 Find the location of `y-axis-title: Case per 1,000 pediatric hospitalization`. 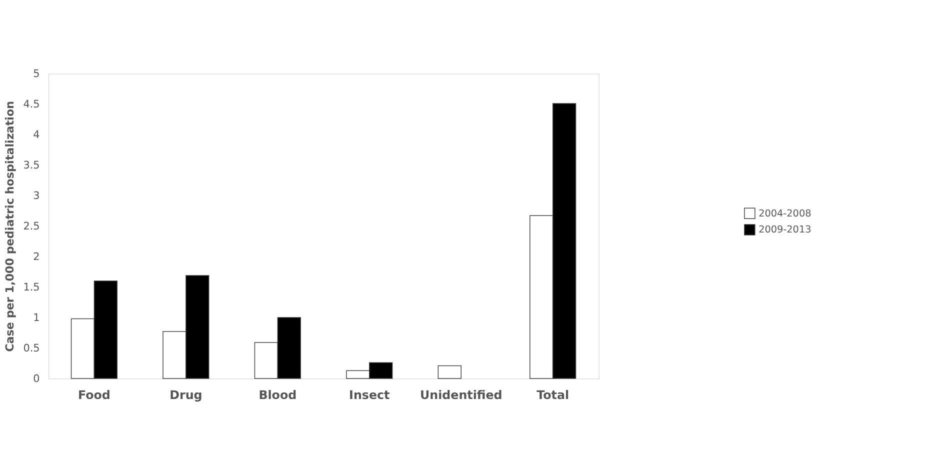

y-axis-title: Case per 1,000 pediatric hospitalization is located at coordinates (10, 226).